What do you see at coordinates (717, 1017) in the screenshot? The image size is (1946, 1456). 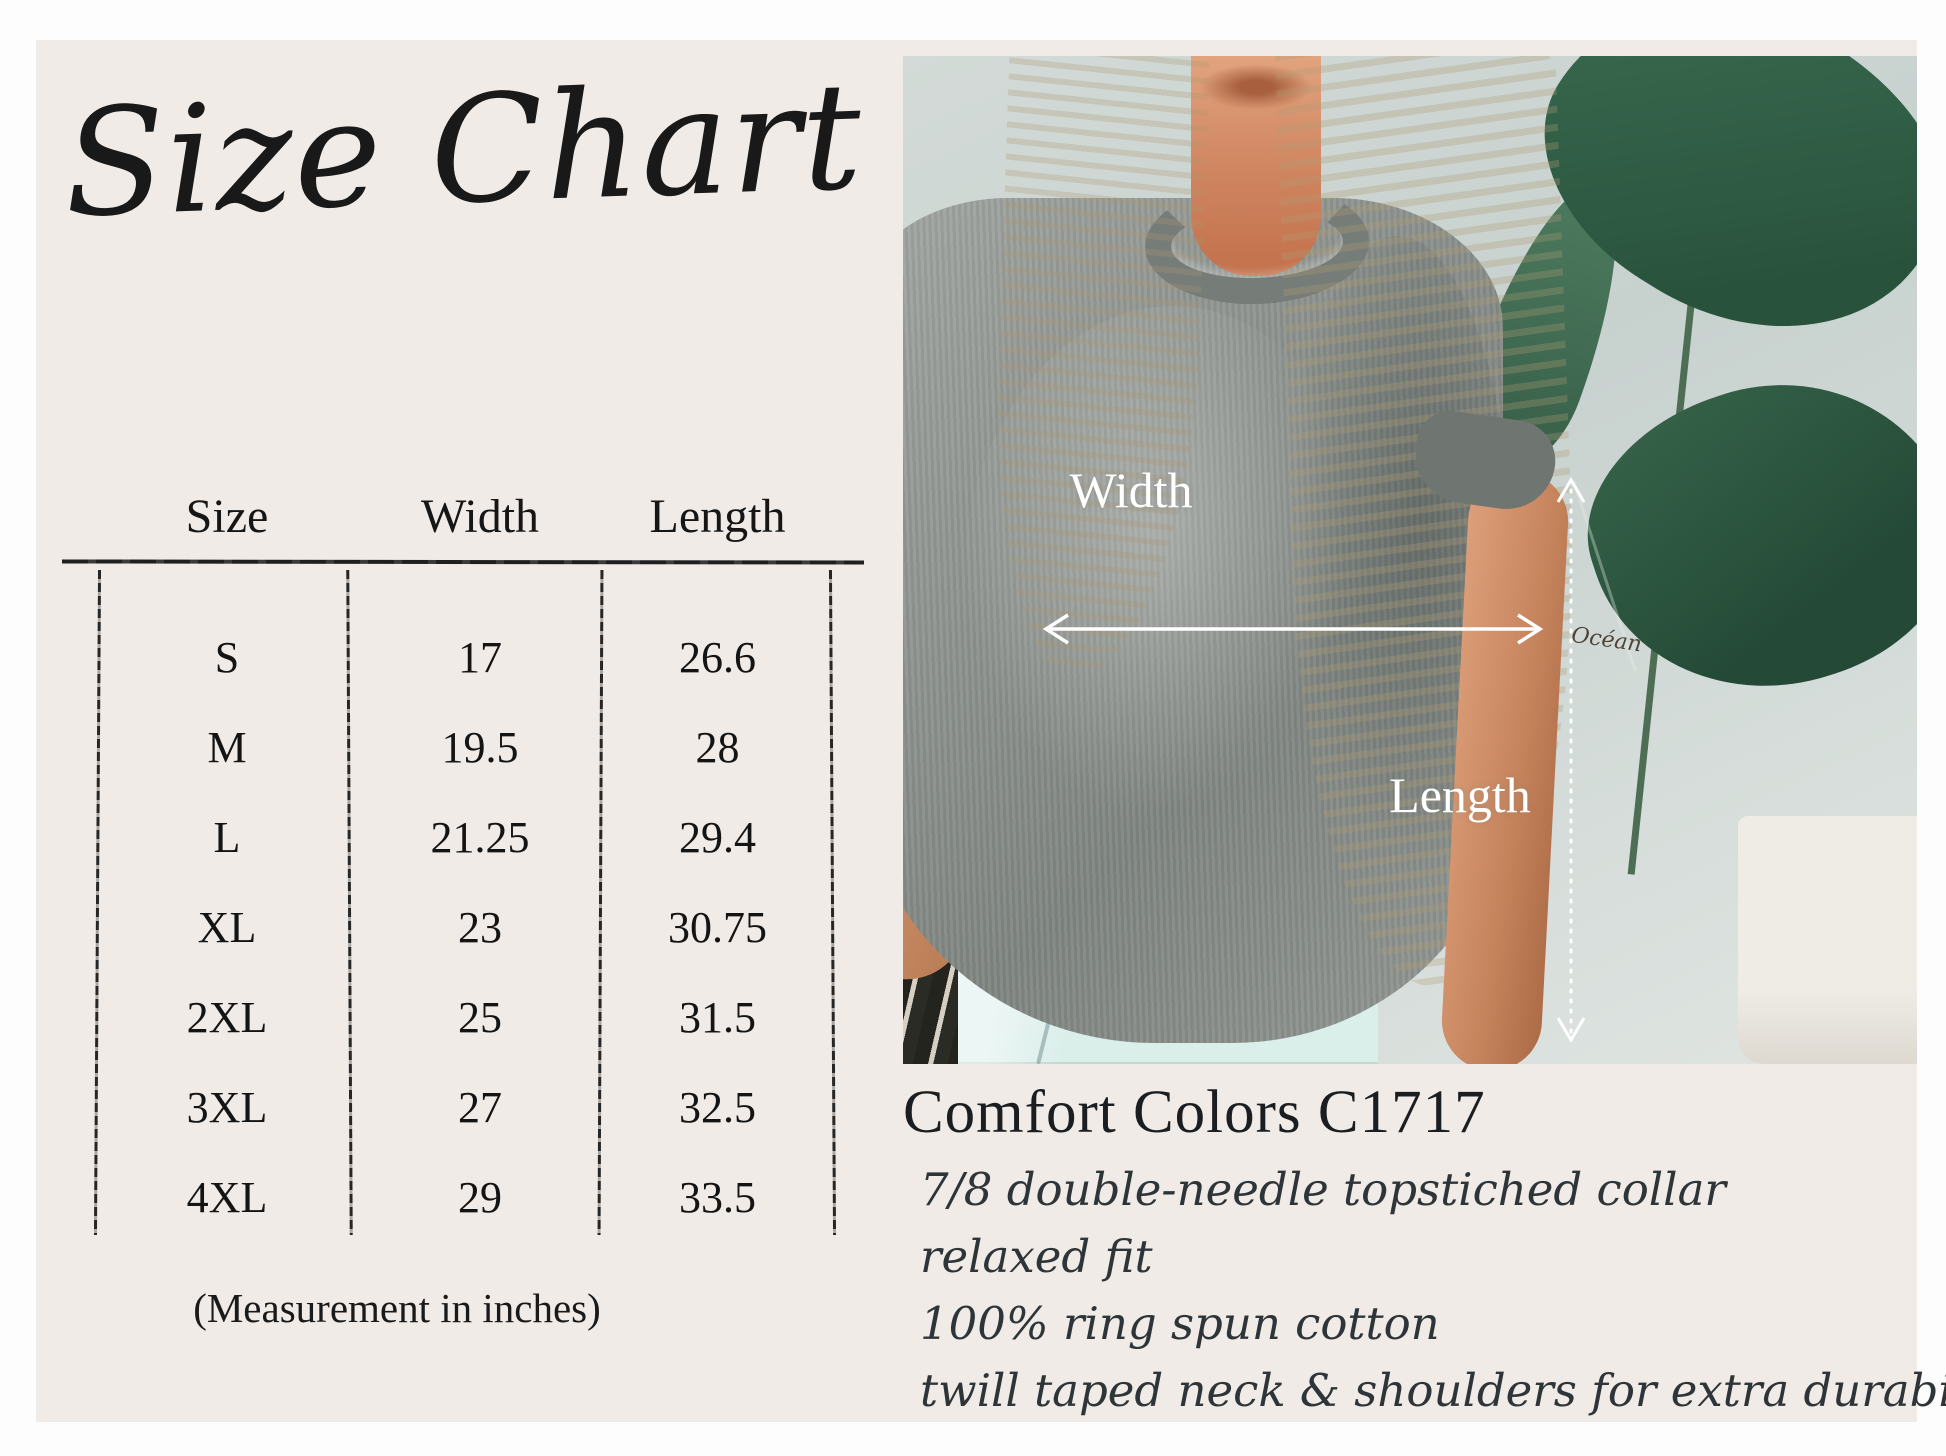 I see `cell-length: 31.5` at bounding box center [717, 1017].